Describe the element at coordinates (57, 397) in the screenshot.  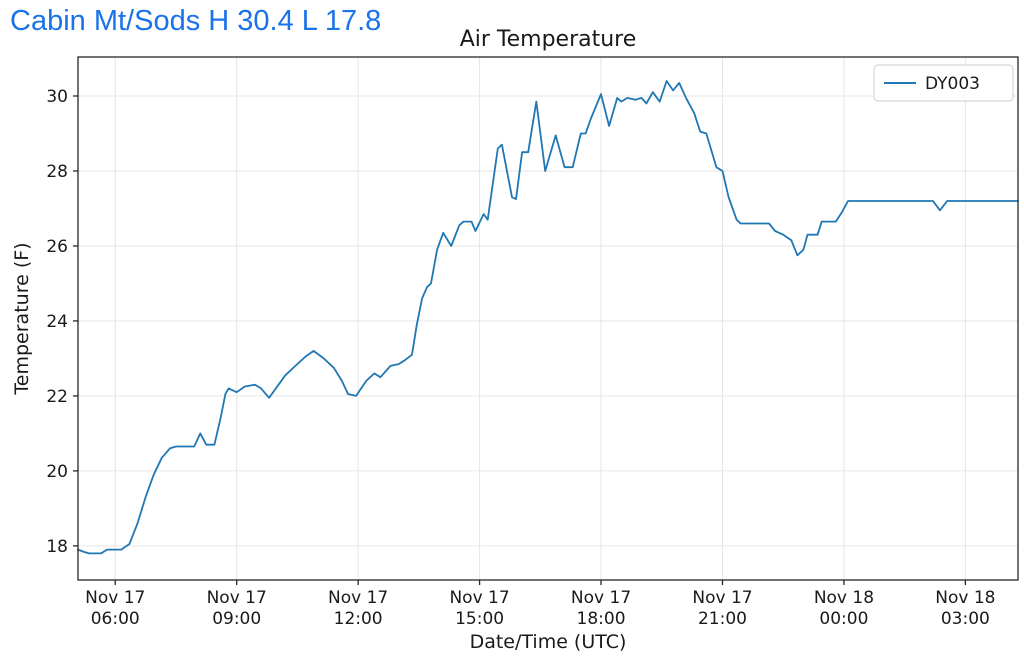
I see `y-tick-label: 22` at that location.